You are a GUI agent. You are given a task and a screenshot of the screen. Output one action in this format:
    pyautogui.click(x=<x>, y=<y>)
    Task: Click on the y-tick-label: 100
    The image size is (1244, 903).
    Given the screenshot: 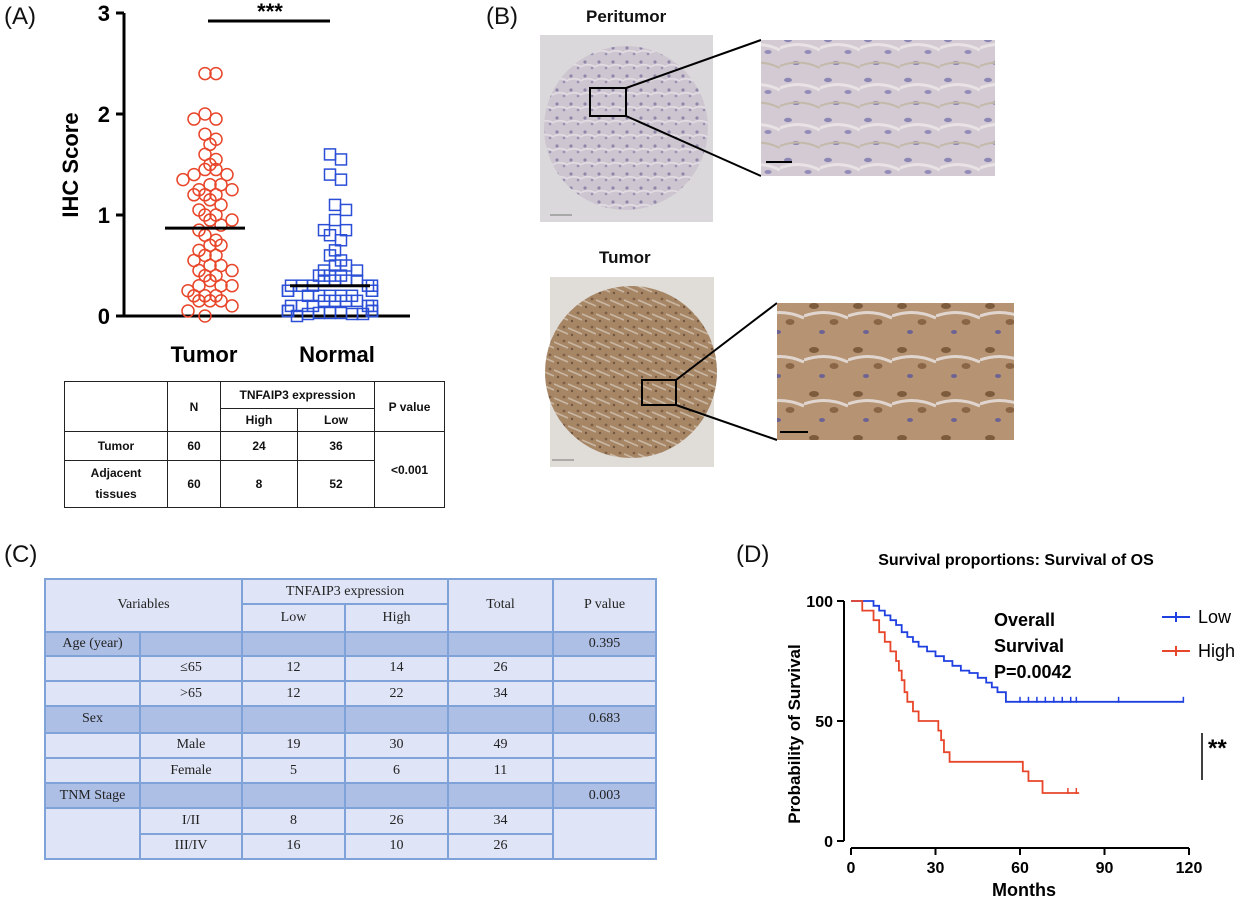 What is the action you would take?
    pyautogui.click(x=819, y=602)
    